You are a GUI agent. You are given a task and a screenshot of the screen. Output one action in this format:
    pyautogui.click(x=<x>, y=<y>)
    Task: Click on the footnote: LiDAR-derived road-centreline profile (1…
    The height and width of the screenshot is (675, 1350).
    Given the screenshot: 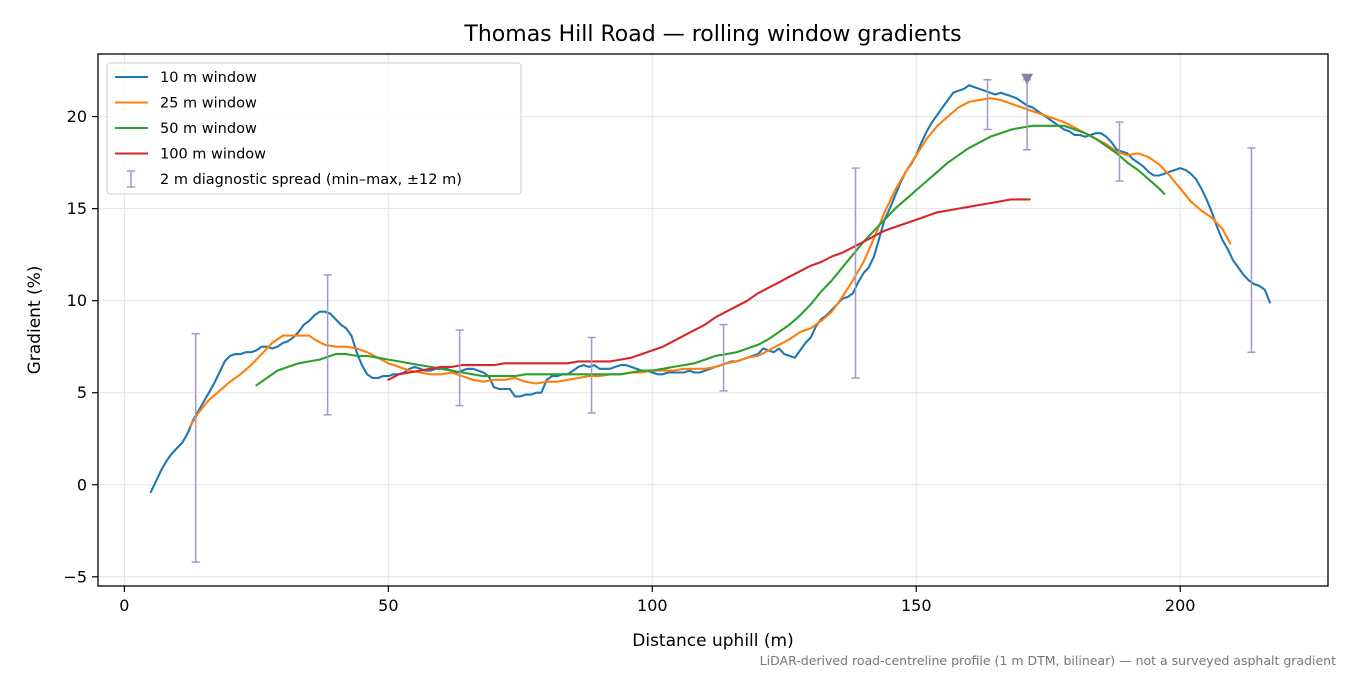 What is the action you would take?
    pyautogui.click(x=1048, y=660)
    